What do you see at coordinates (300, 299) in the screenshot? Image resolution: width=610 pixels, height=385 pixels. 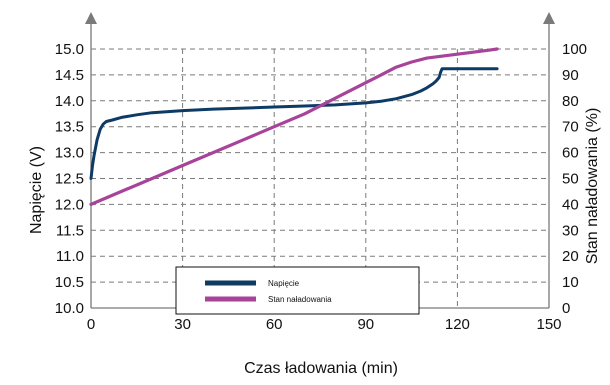 I see `legend-label-stan-naladowania: Stan naładowania` at bounding box center [300, 299].